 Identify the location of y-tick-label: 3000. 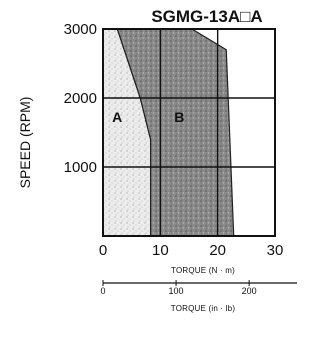
(80, 29).